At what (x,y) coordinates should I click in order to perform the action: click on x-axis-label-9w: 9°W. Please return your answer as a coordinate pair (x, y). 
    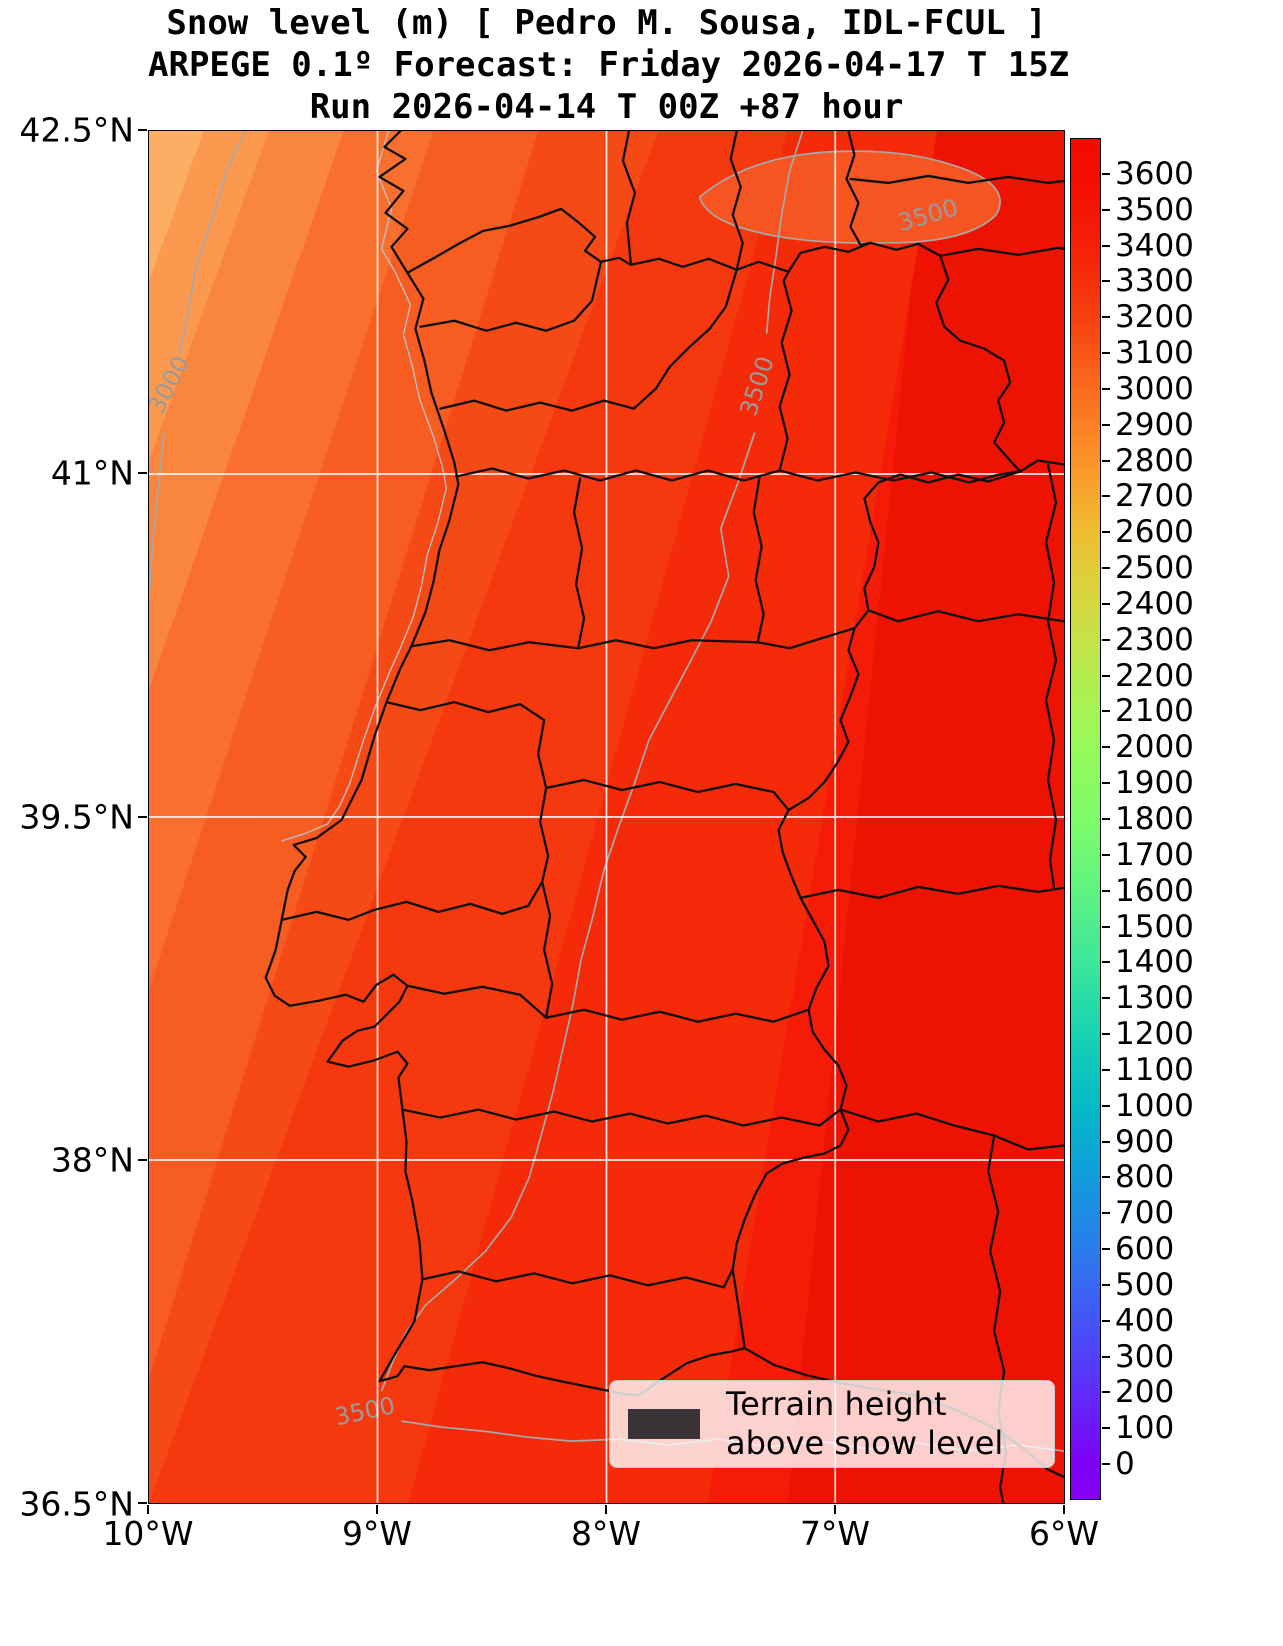
    Looking at the image, I should click on (377, 1533).